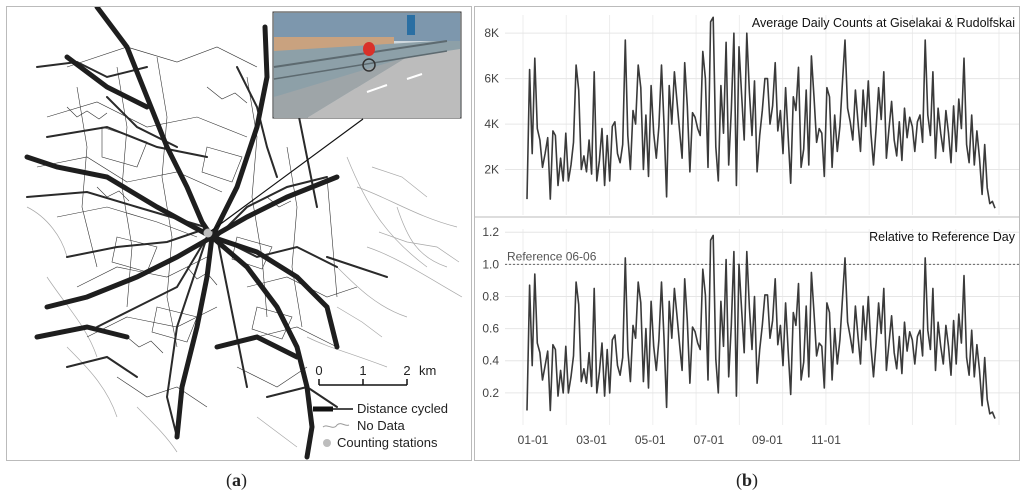  What do you see at coordinates (490, 232) in the screenshot?
I see `y-tick-bot-5: 1.2` at bounding box center [490, 232].